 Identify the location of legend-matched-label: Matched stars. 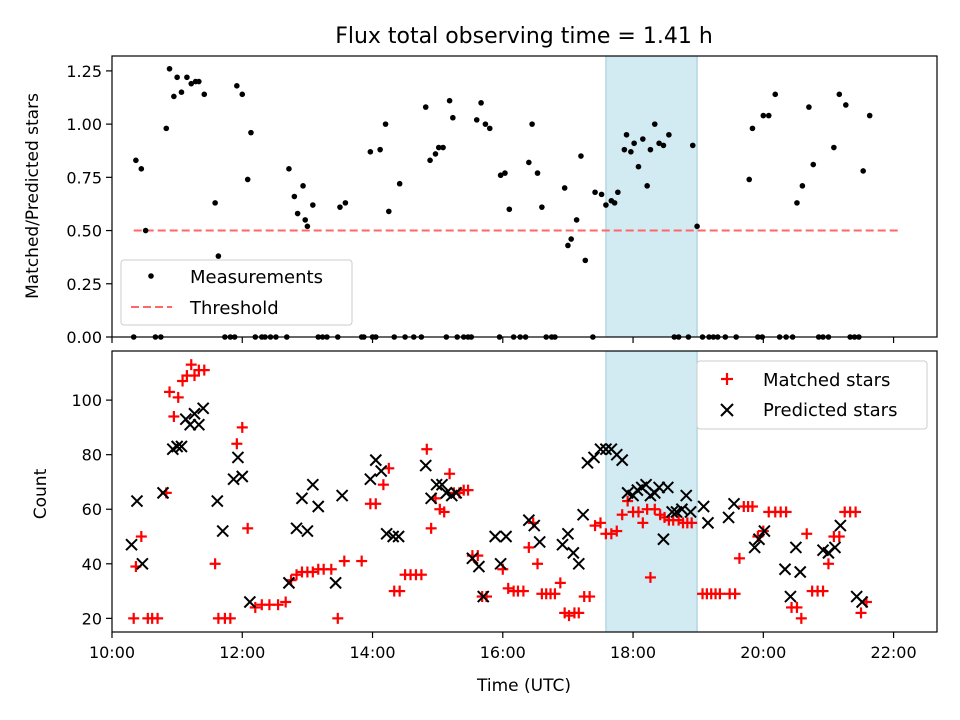
(826, 380).